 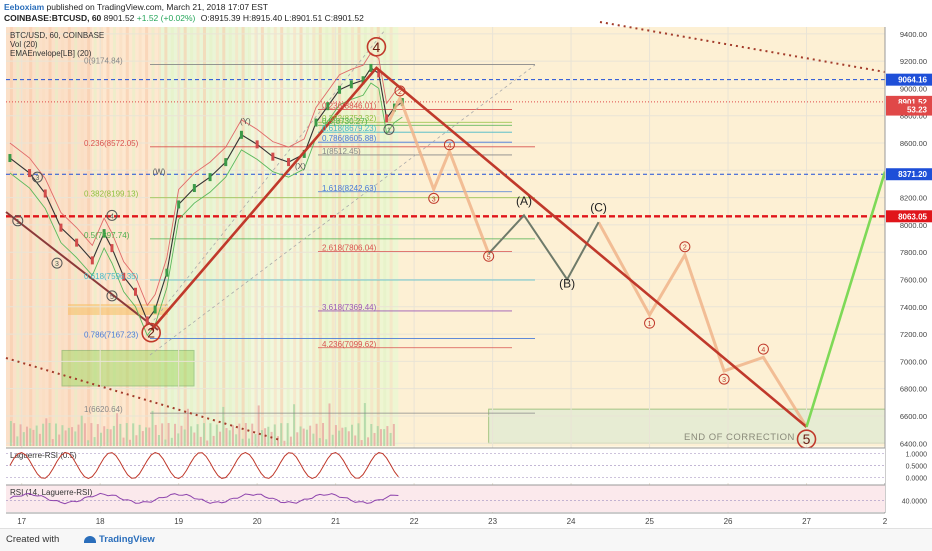 I want to click on support-zone, so click(x=128, y=368).